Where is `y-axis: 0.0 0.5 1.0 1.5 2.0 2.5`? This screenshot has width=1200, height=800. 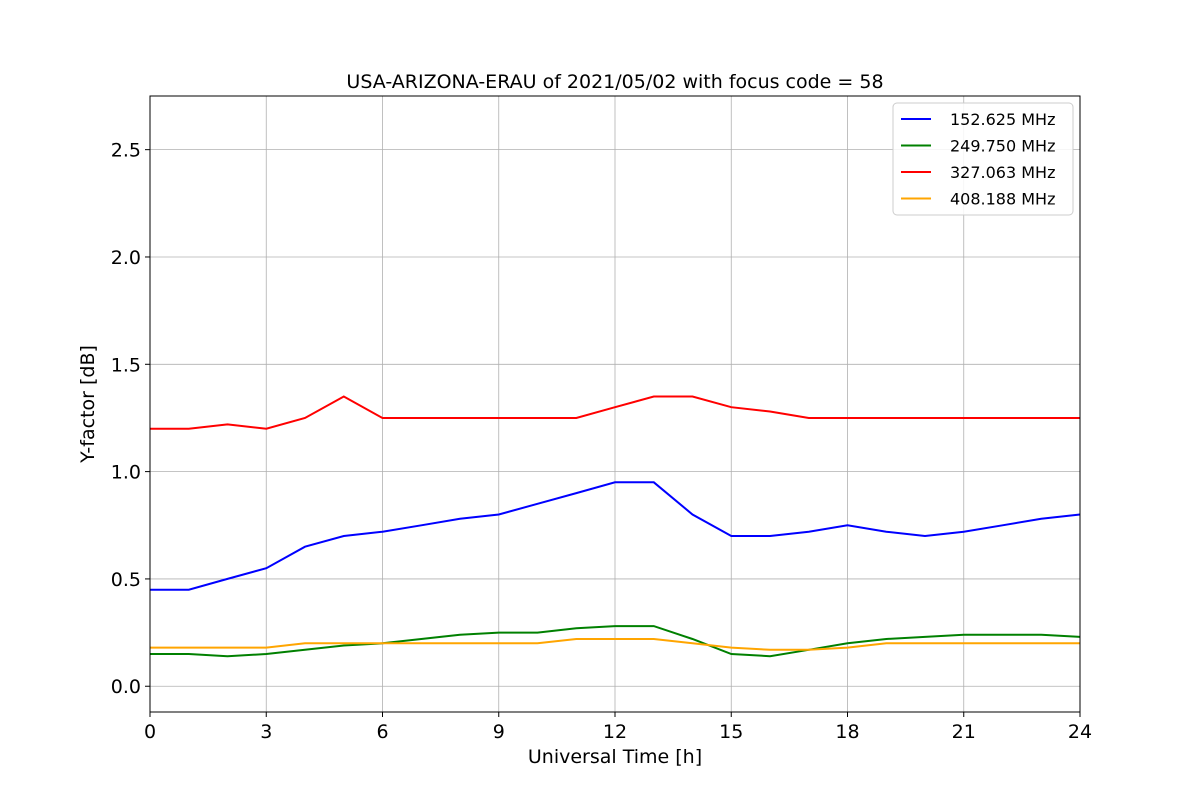 y-axis: 0.0 0.5 1.0 1.5 2.0 2.5 is located at coordinates (130, 419).